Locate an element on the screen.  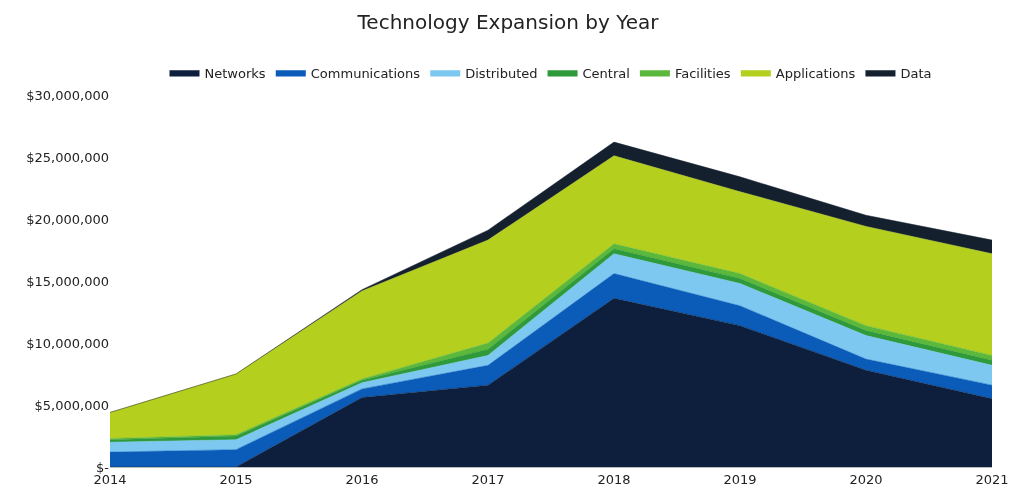
legend-label: Communications is located at coordinates (365, 73).